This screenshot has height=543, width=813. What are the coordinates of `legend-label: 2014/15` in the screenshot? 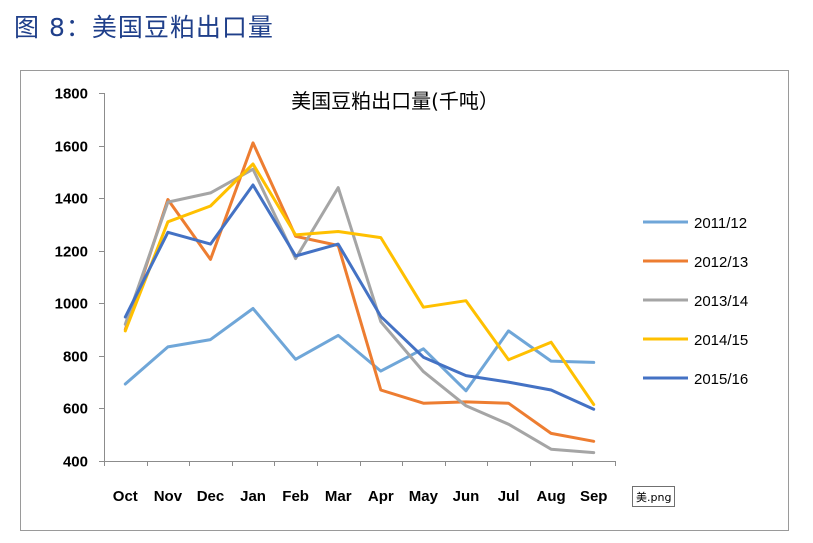 It's located at (721, 340).